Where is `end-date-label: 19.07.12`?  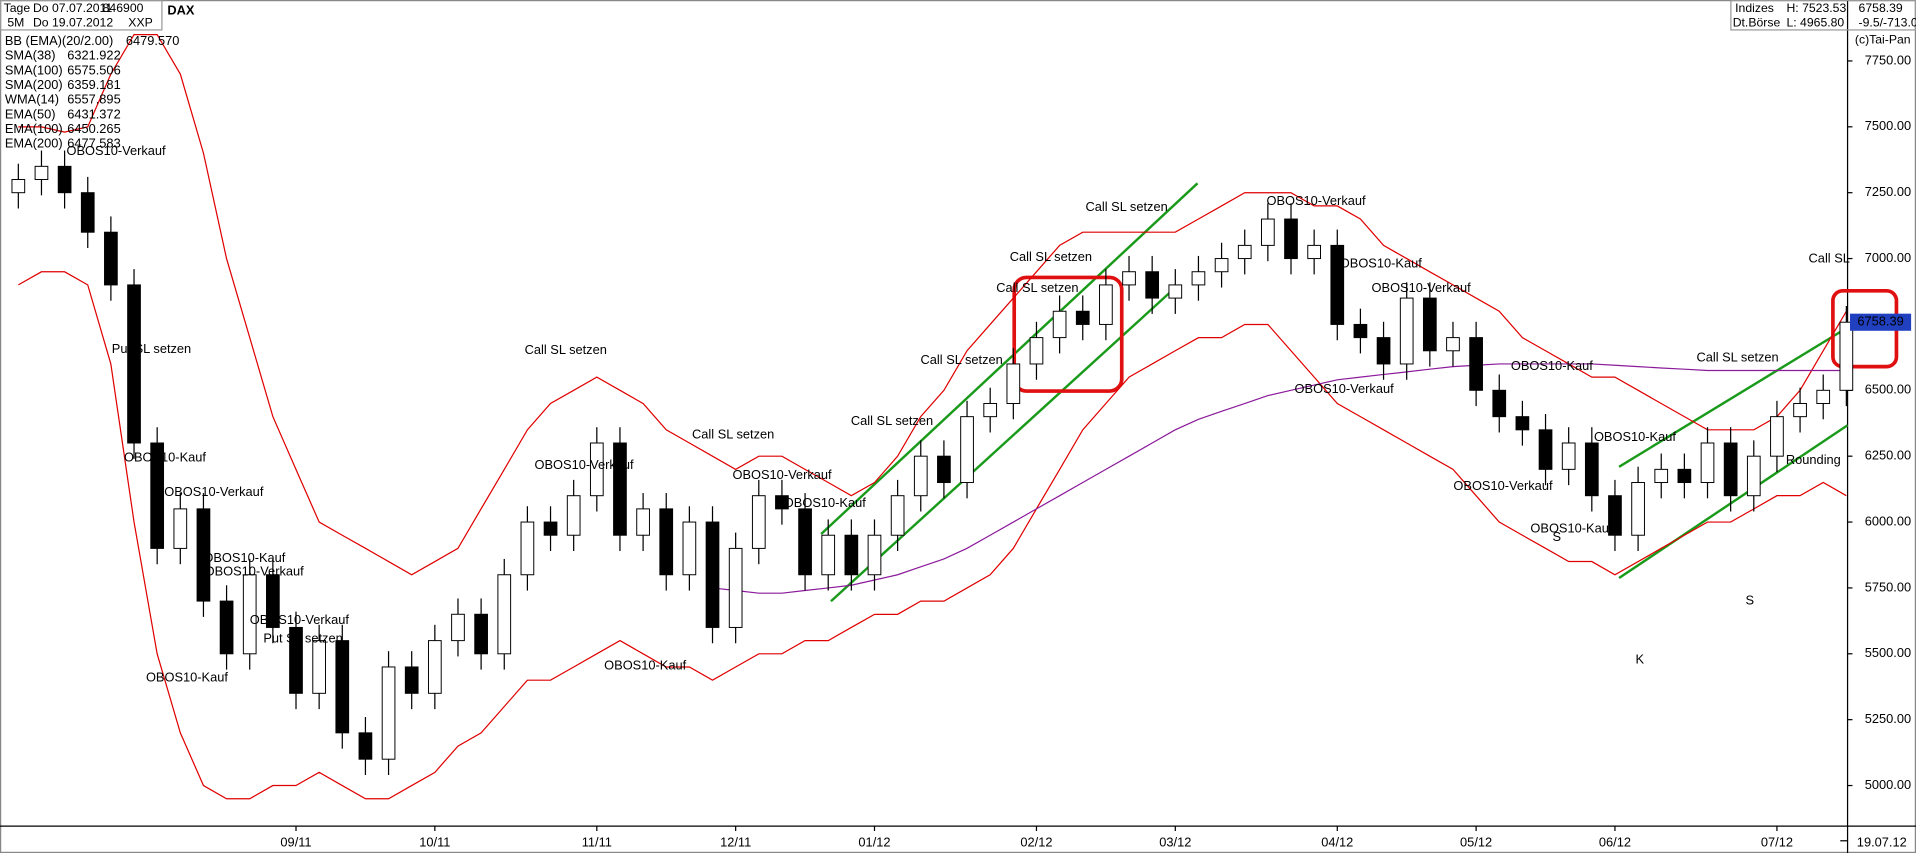 end-date-label: 19.07.12 is located at coordinates (1882, 842).